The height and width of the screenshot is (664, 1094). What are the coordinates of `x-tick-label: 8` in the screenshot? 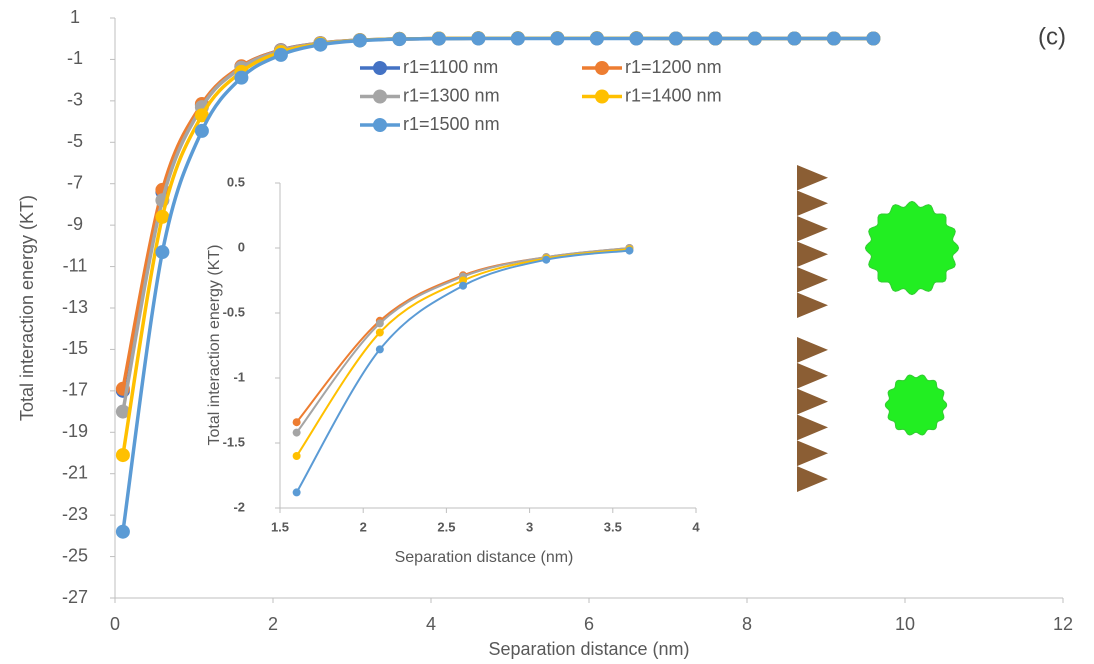 It's located at (747, 624).